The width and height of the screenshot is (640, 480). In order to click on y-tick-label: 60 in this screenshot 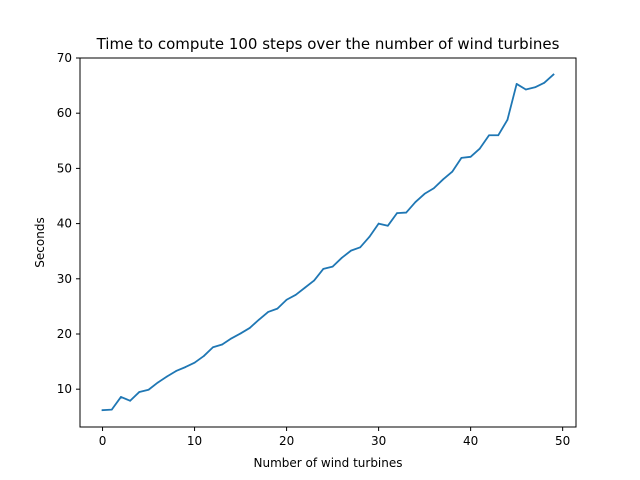, I will do `click(64, 113)`.